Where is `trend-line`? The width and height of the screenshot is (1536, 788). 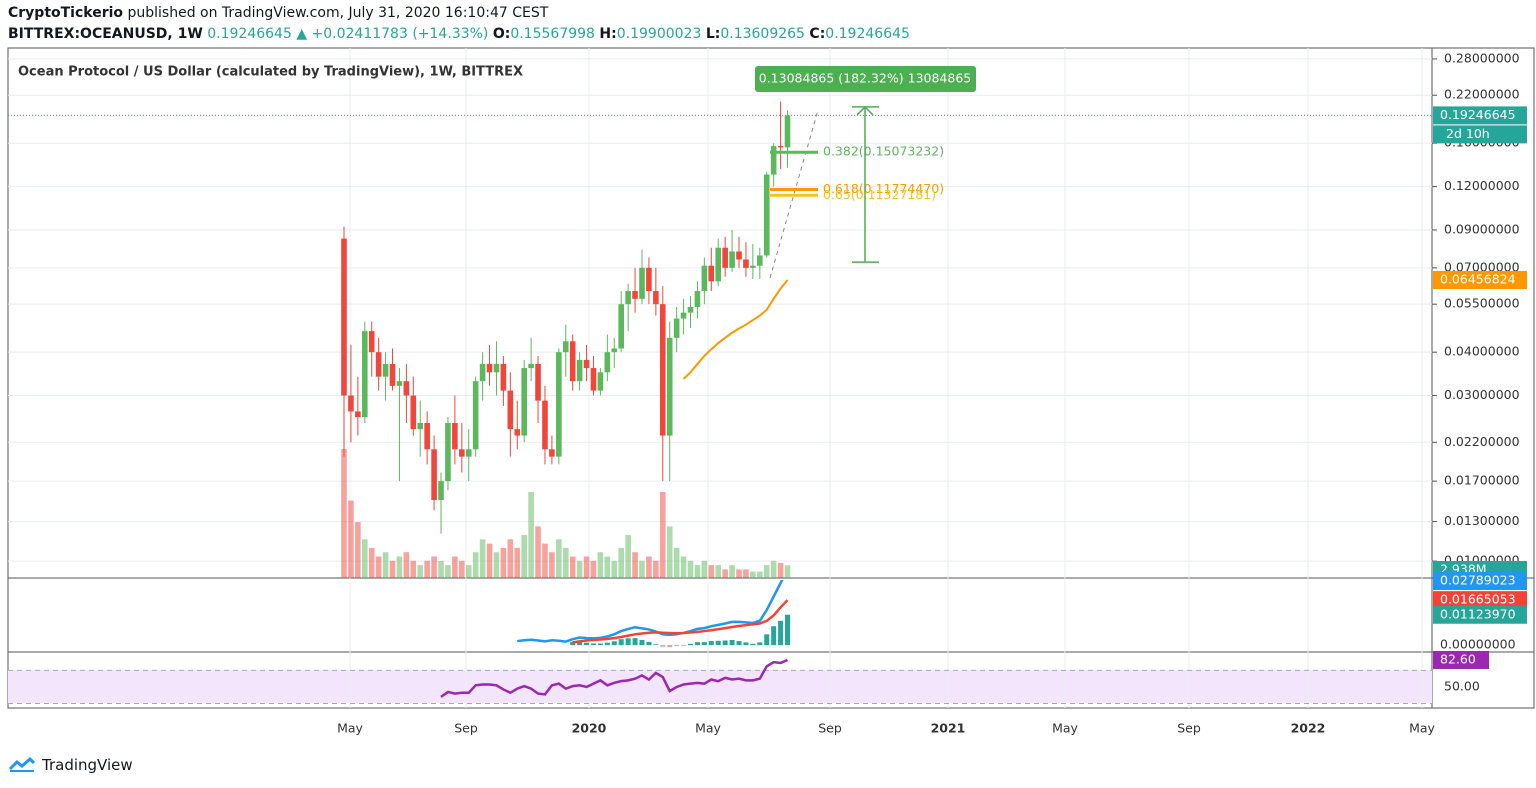
trend-line is located at coordinates (794, 194).